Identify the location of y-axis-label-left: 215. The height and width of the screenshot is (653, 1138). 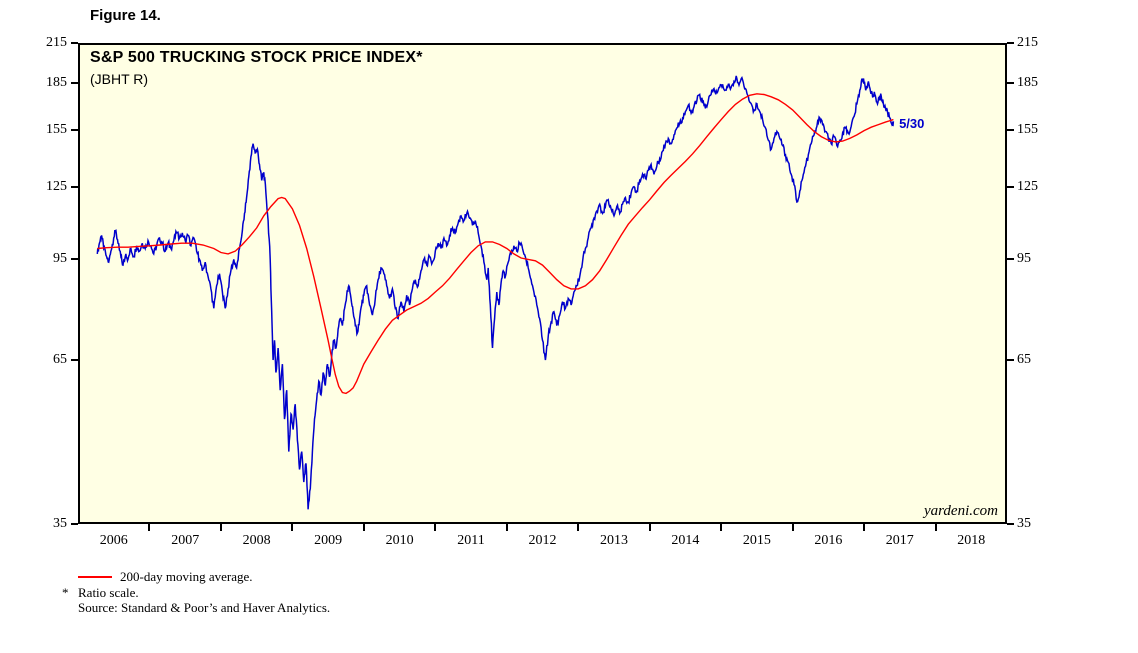
(56, 42).